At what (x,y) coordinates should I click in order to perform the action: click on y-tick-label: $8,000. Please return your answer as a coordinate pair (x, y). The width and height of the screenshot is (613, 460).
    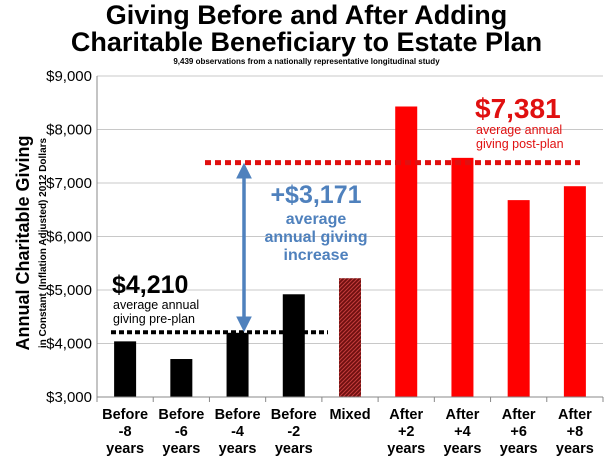
    Looking at the image, I should click on (69, 130).